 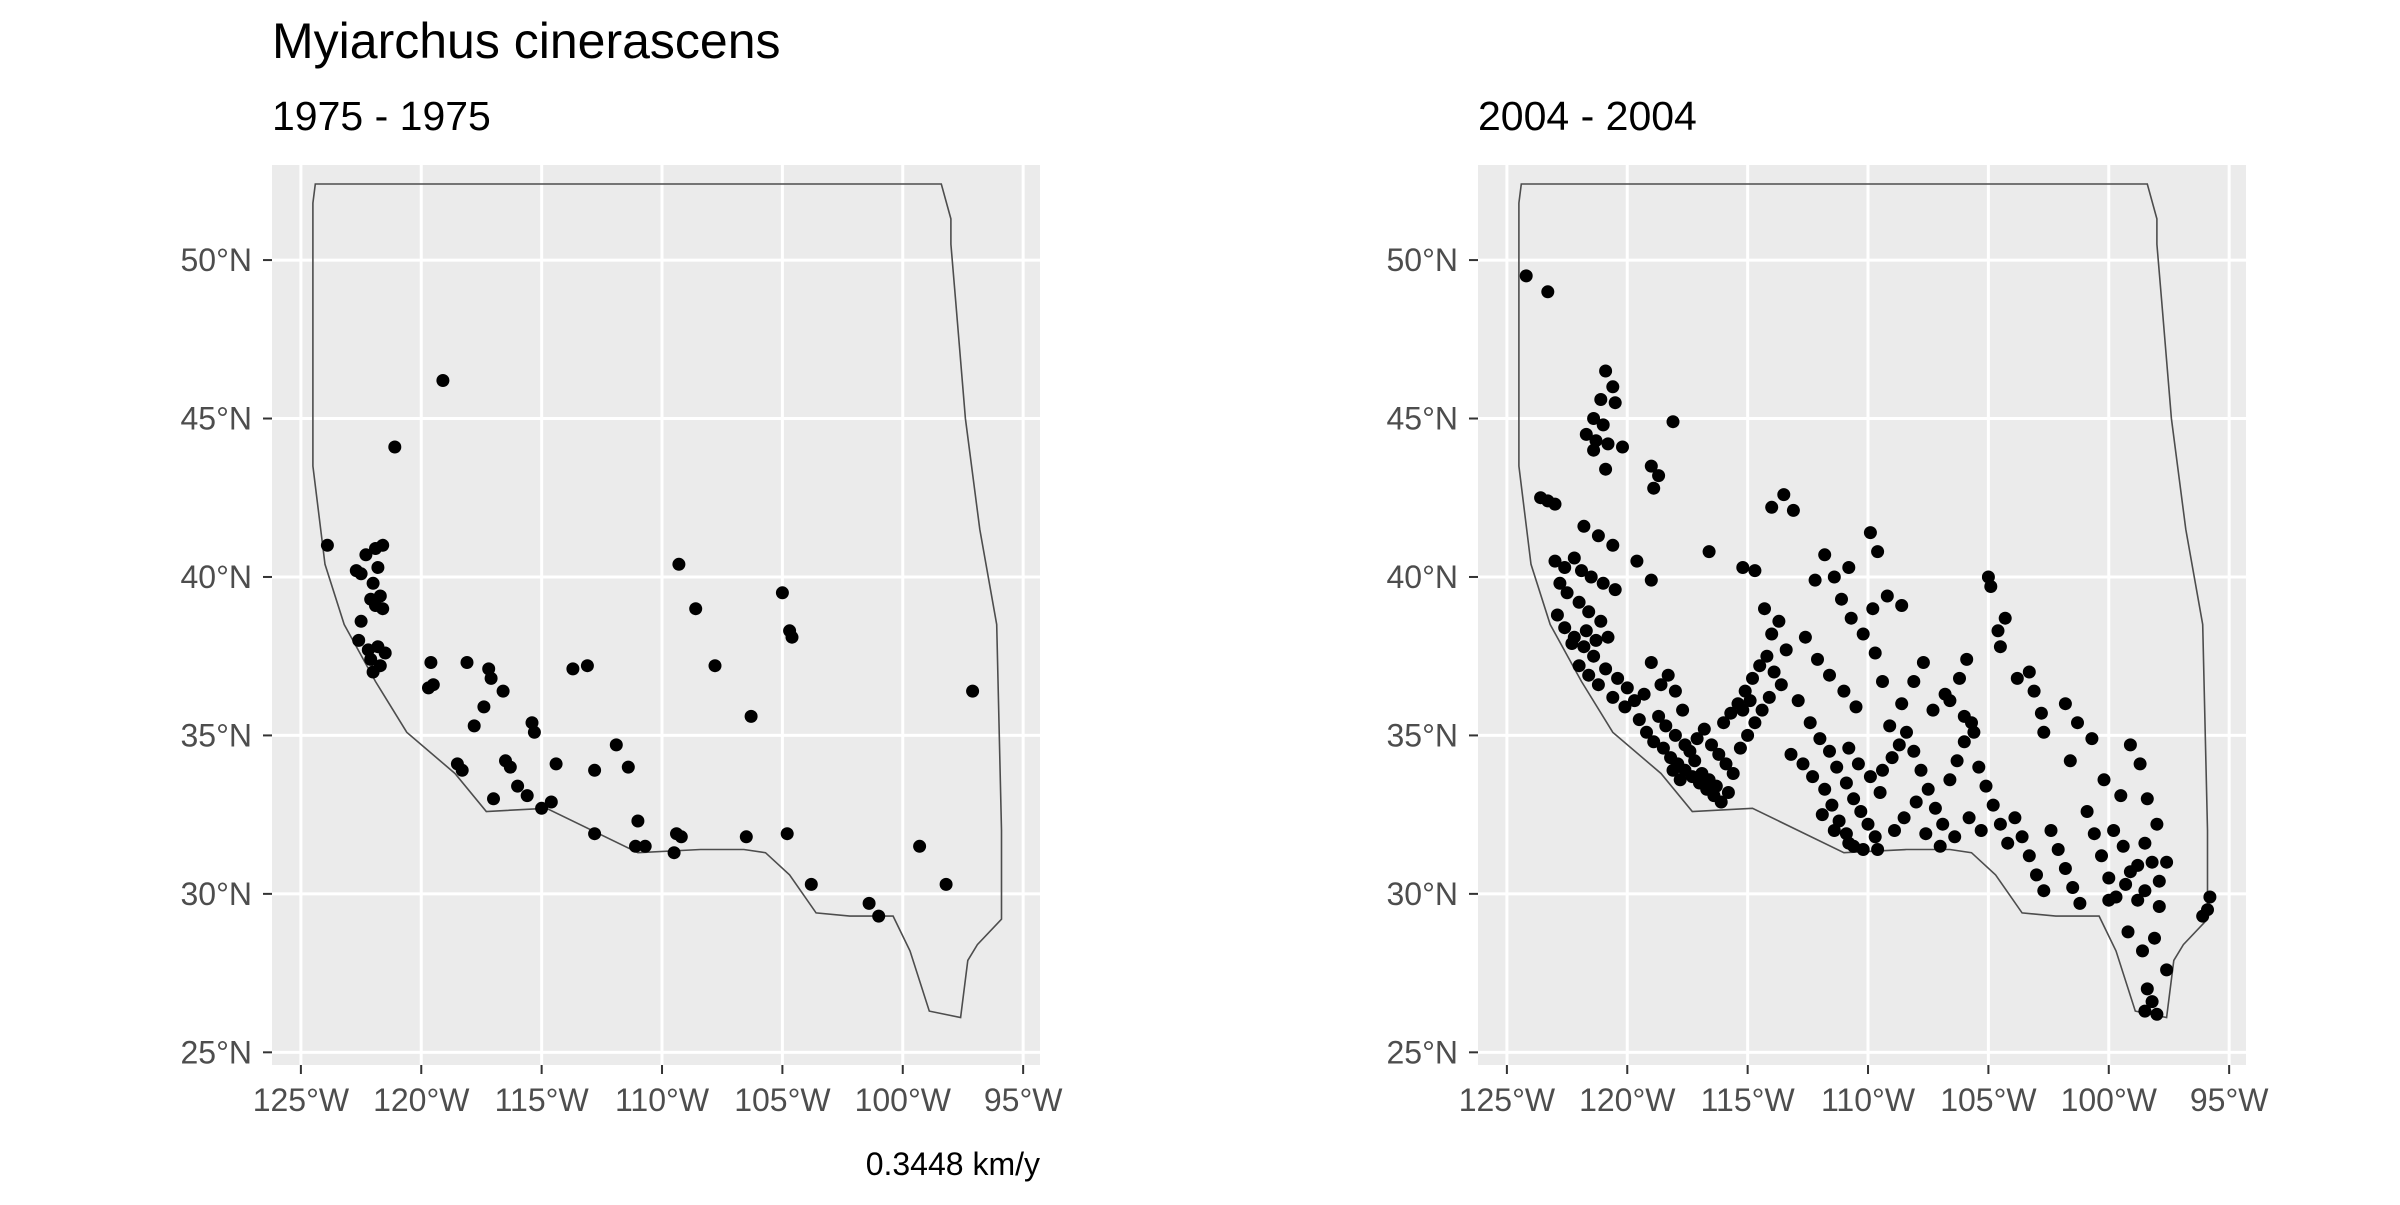 What do you see at coordinates (782, 1100) in the screenshot?
I see `x-tick-label: 105°W` at bounding box center [782, 1100].